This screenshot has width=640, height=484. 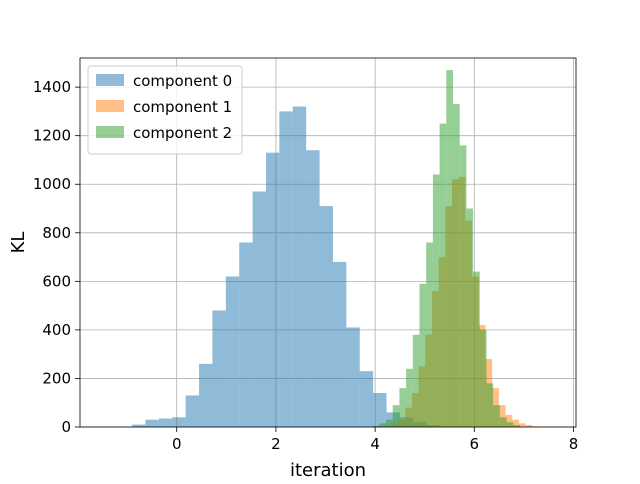 What do you see at coordinates (375, 444) in the screenshot?
I see `x-tick-label: 4` at bounding box center [375, 444].